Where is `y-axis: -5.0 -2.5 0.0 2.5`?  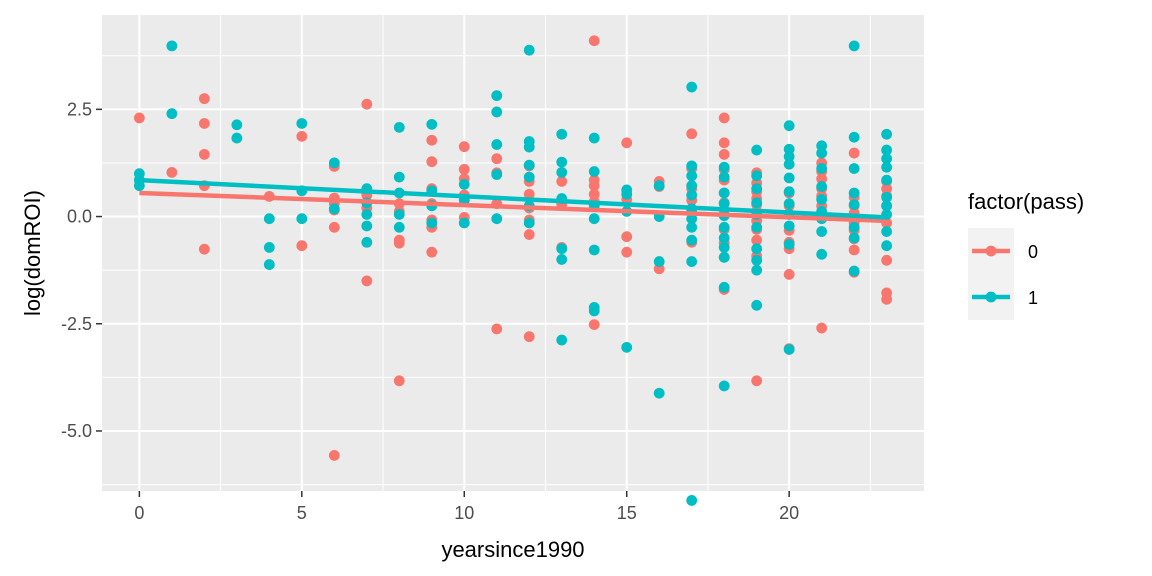 y-axis: -5.0 -2.5 0.0 2.5 is located at coordinates (81, 270).